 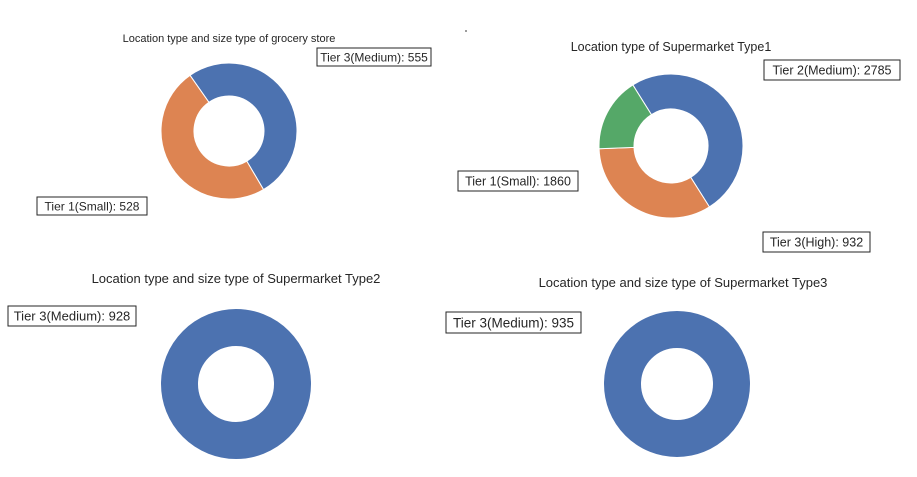 I want to click on slice-label: Tier 1(Small): 1860, so click(x=518, y=182).